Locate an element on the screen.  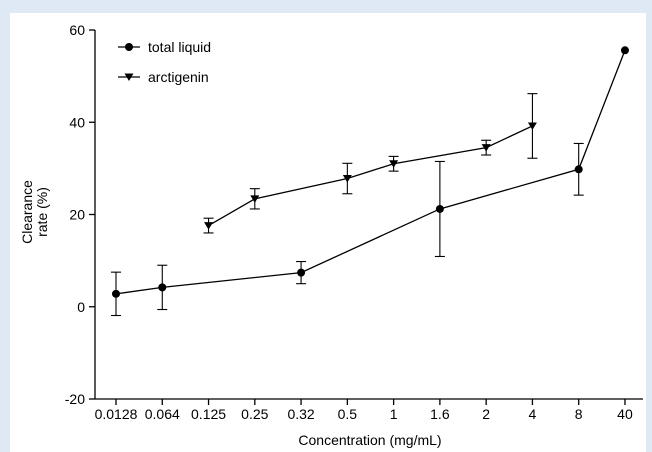
legend-item: arctigenin is located at coordinates (163, 77).